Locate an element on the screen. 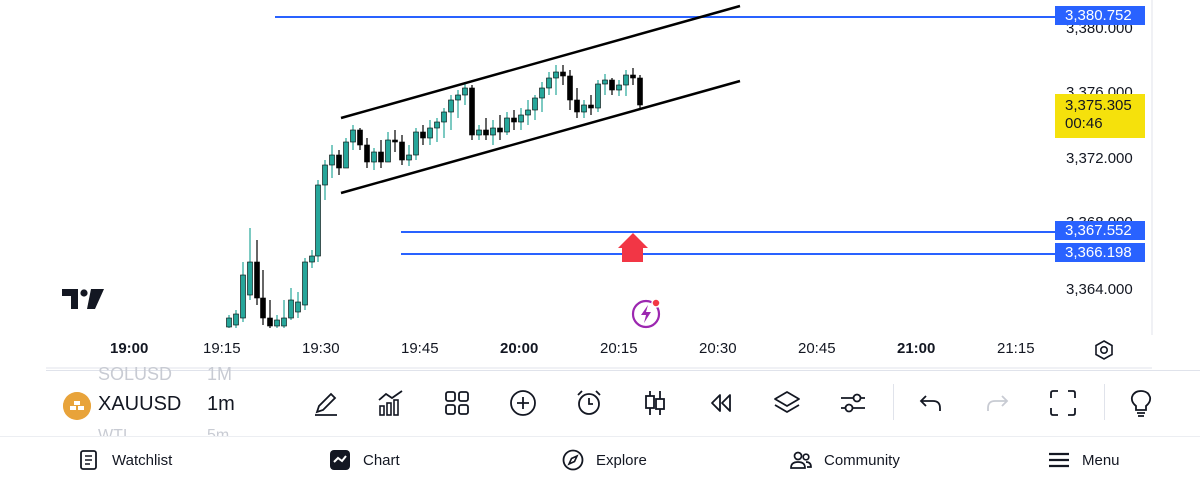 The image size is (1200, 486). compass-icon is located at coordinates (573, 460).